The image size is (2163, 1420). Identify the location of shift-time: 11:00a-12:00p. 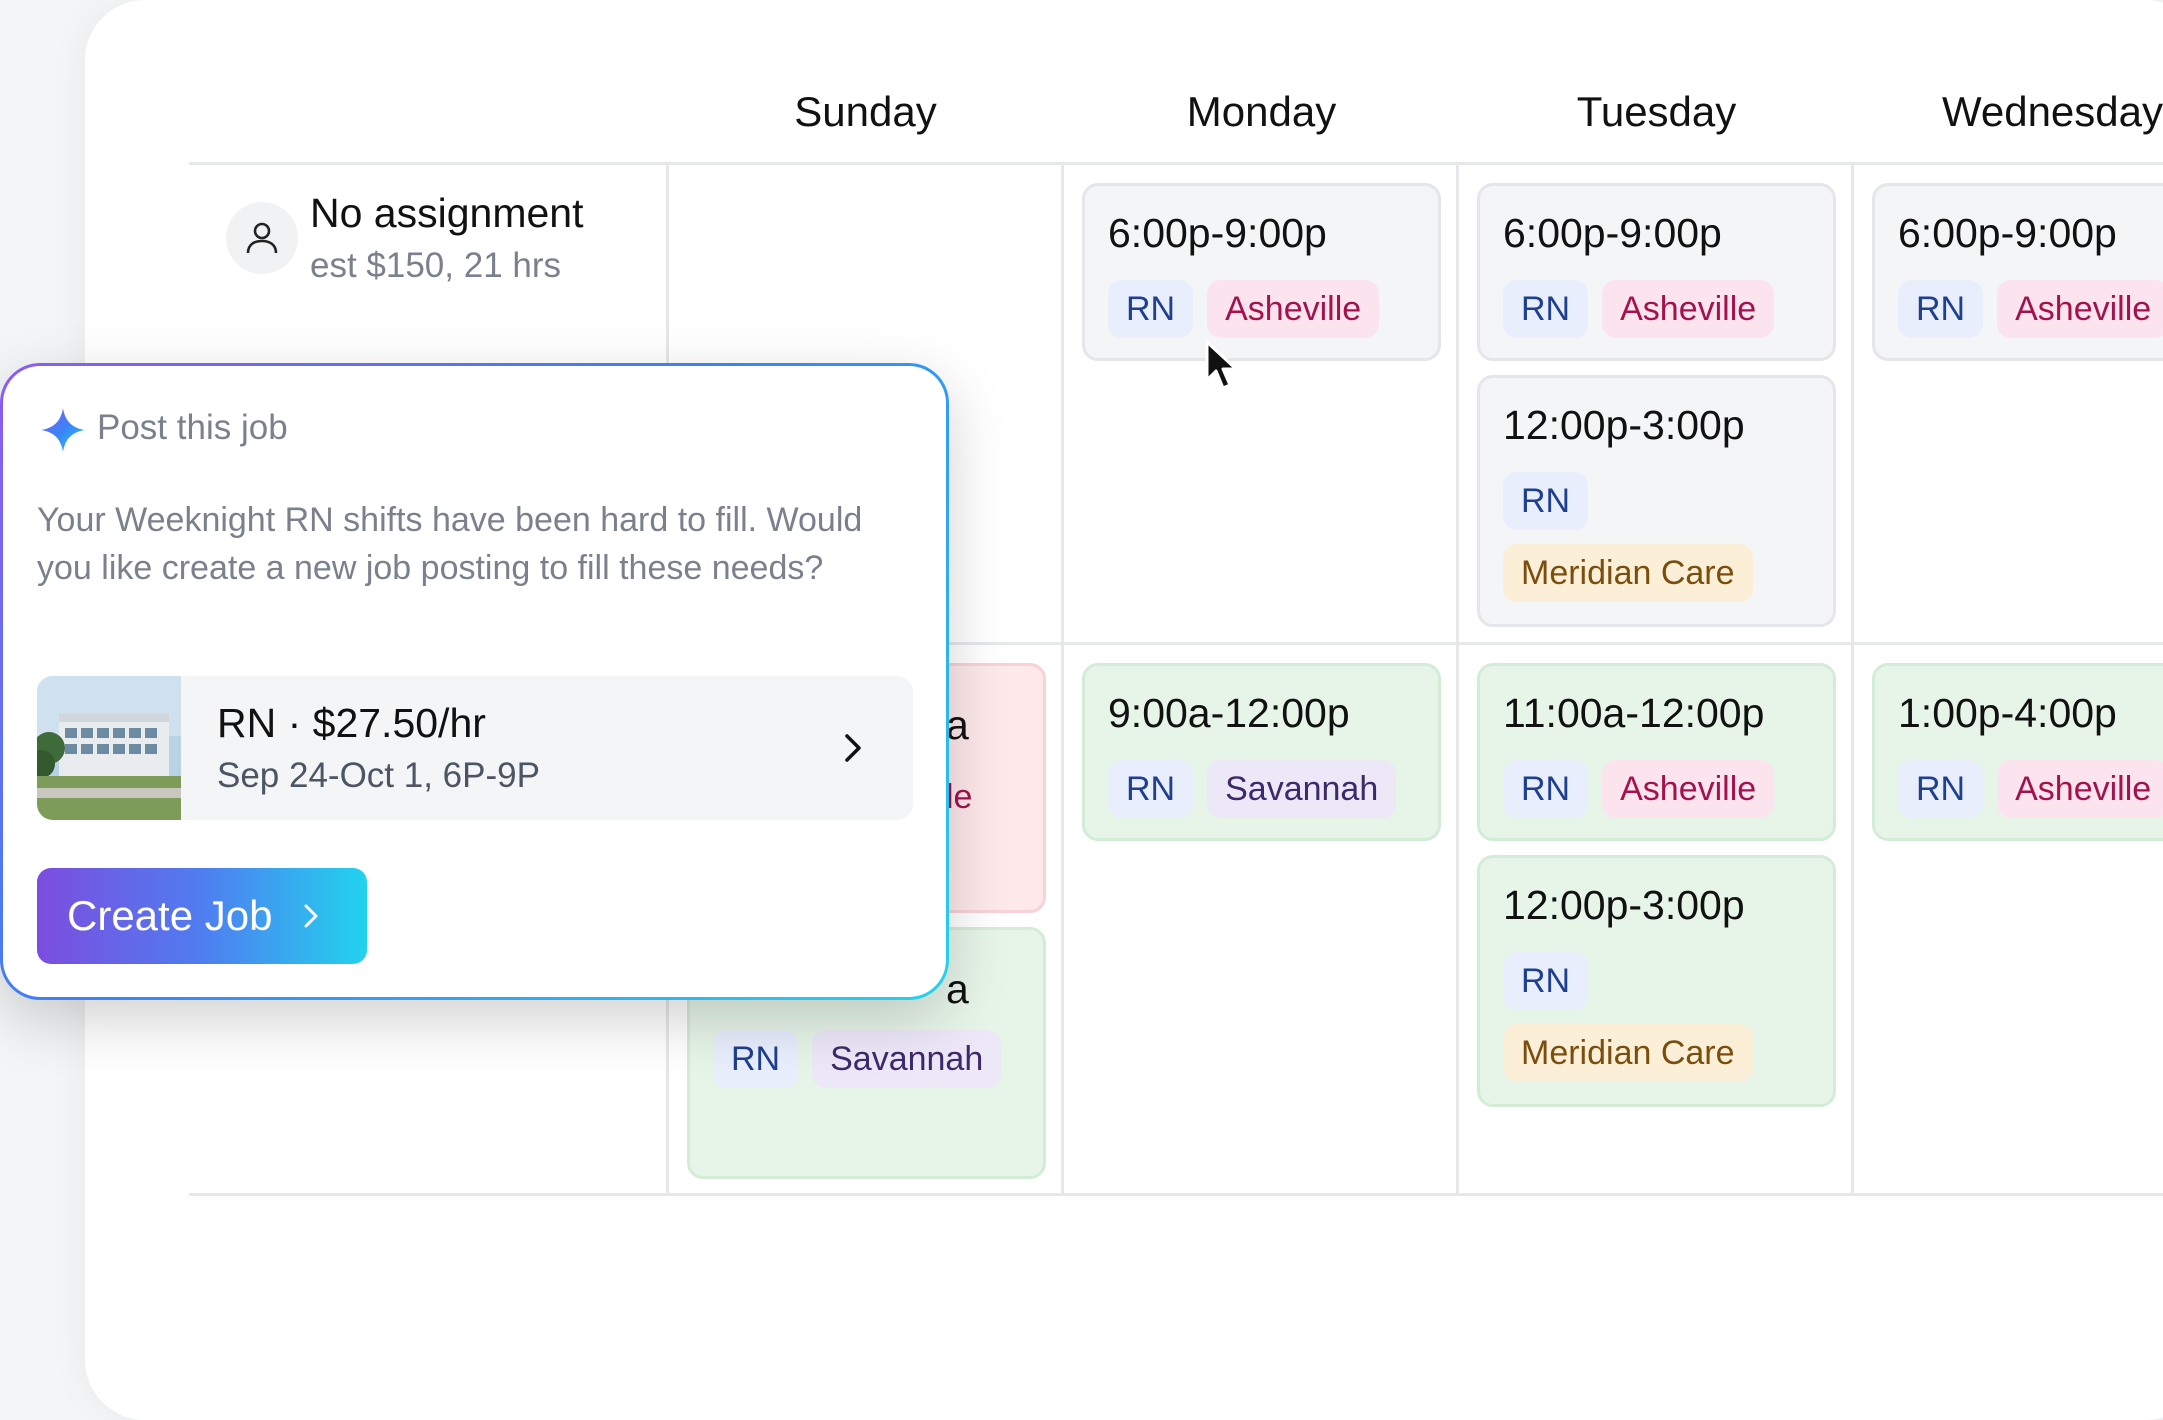
(1634, 713).